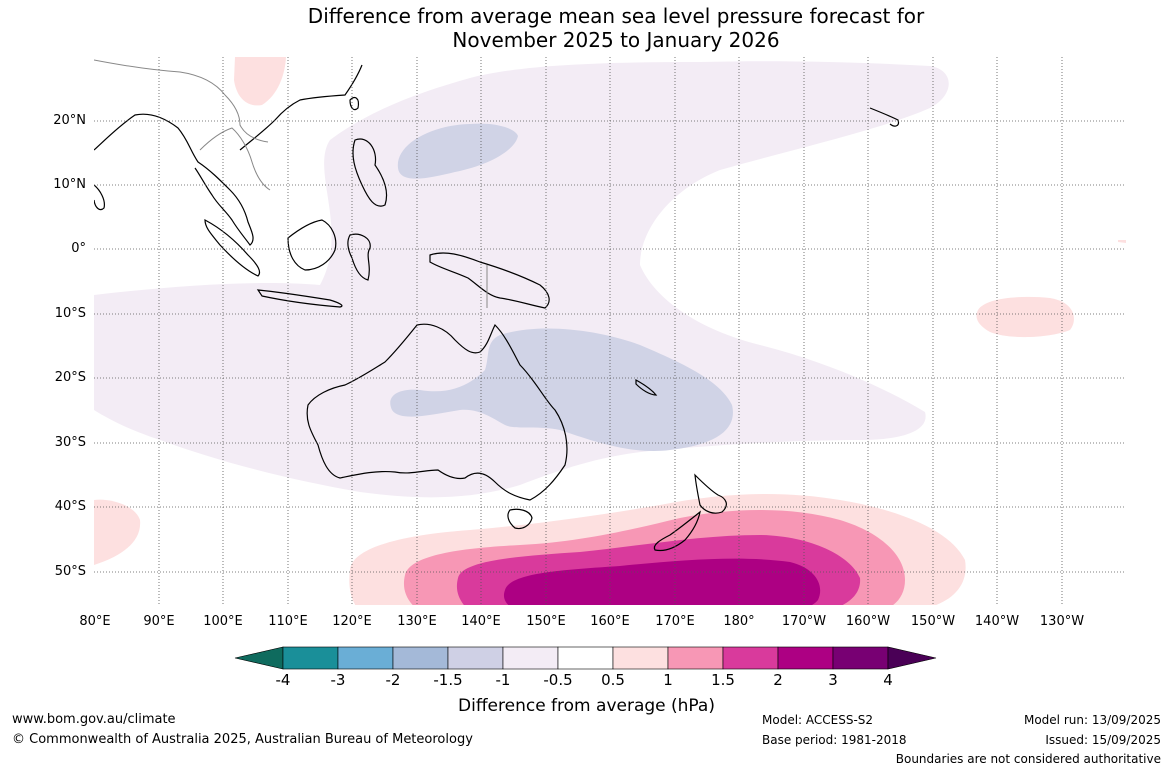 The width and height of the screenshot is (1173, 770). Describe the element at coordinates (489, 280) in the screenshot. I see `coast-new-guinea` at that location.